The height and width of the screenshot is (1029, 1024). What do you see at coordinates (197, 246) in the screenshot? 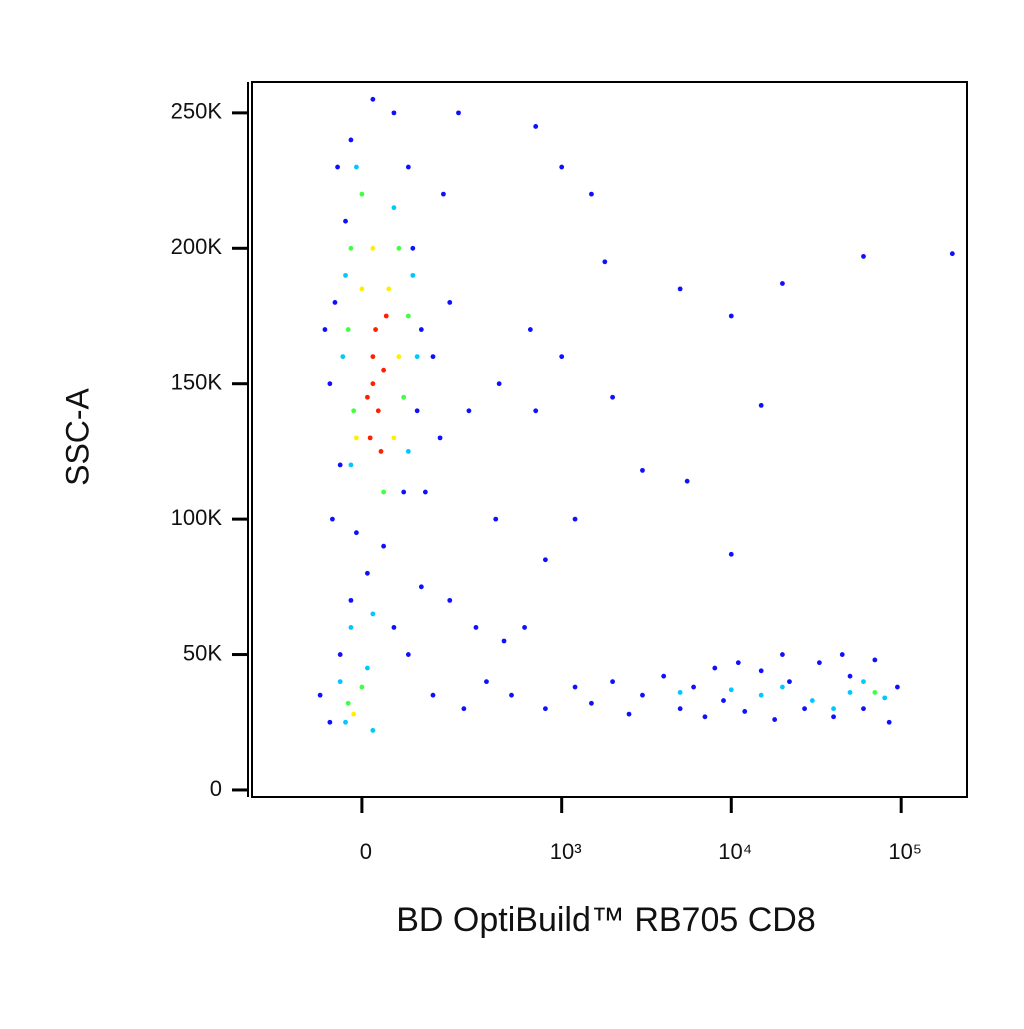
I see `y-tick-label: 200K` at bounding box center [197, 246].